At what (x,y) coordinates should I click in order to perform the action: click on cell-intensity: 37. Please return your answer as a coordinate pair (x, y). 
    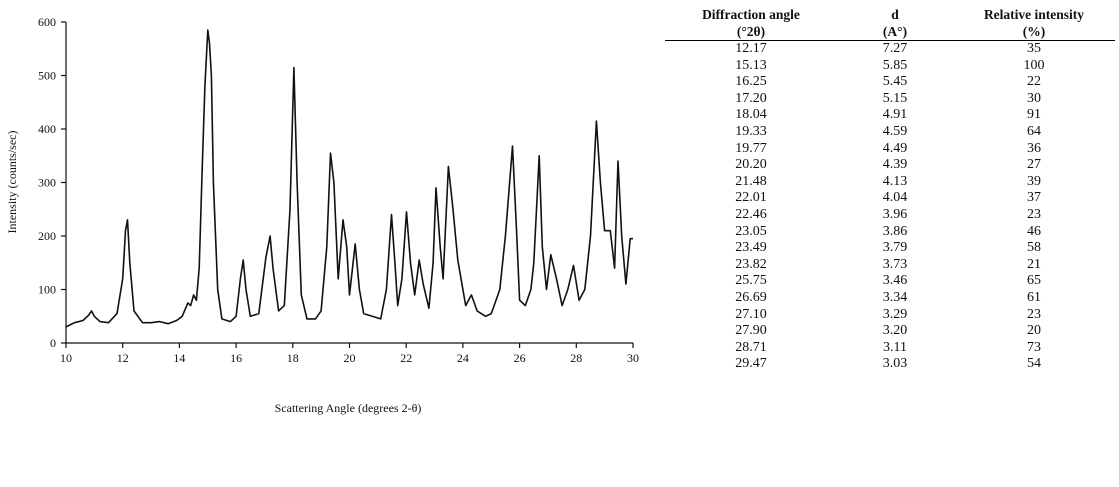
    Looking at the image, I should click on (1034, 198).